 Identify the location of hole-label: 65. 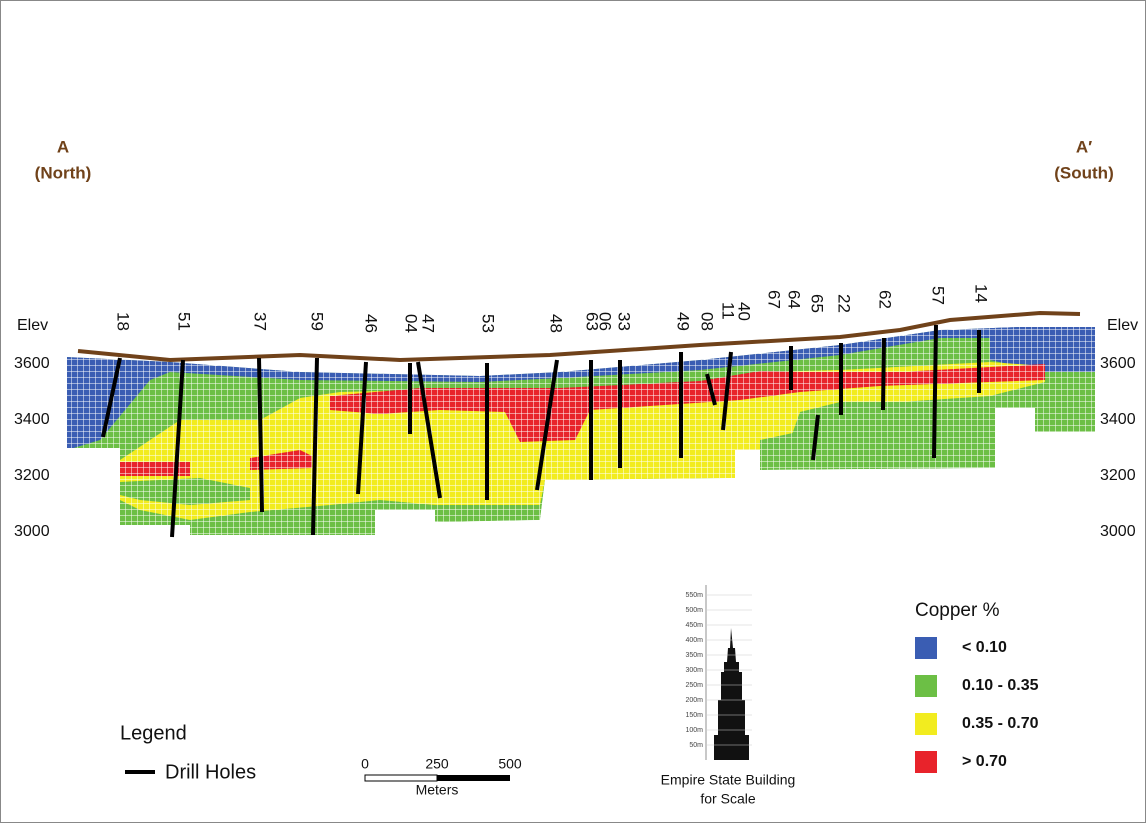
(817, 303).